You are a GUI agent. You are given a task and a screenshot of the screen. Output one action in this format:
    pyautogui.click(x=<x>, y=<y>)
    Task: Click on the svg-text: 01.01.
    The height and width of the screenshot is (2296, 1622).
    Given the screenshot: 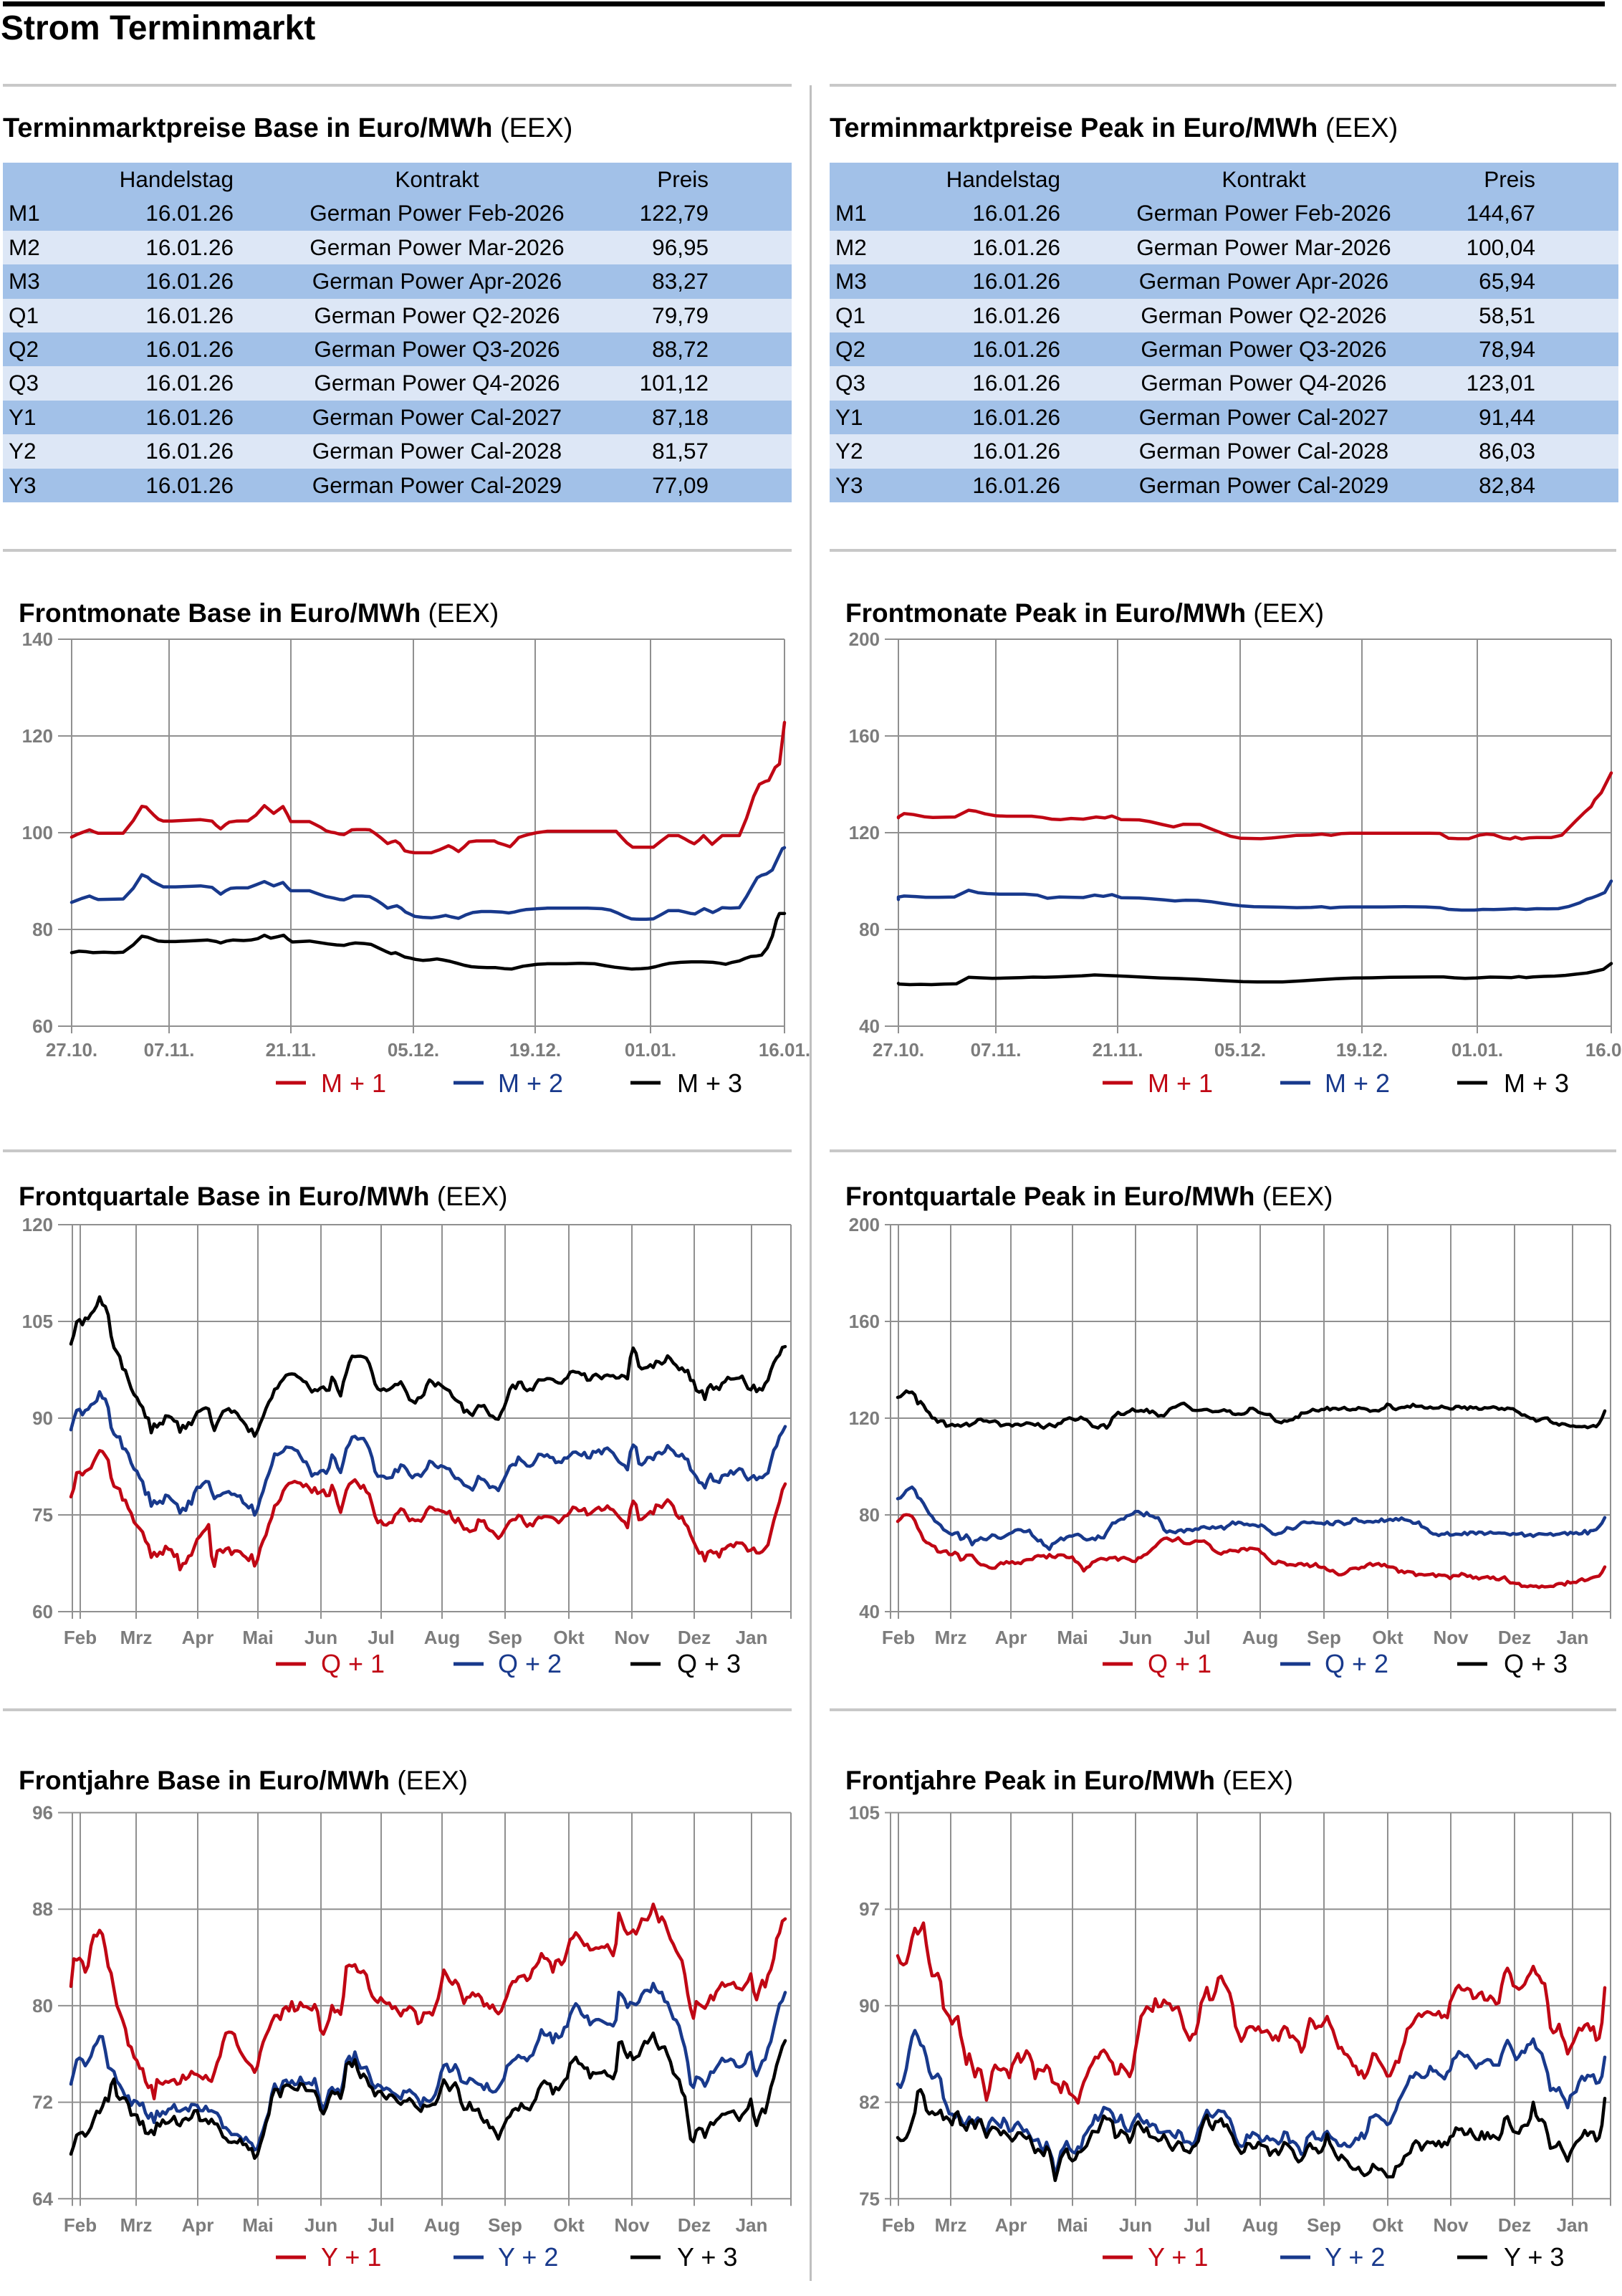 What is the action you would take?
    pyautogui.click(x=1477, y=1050)
    